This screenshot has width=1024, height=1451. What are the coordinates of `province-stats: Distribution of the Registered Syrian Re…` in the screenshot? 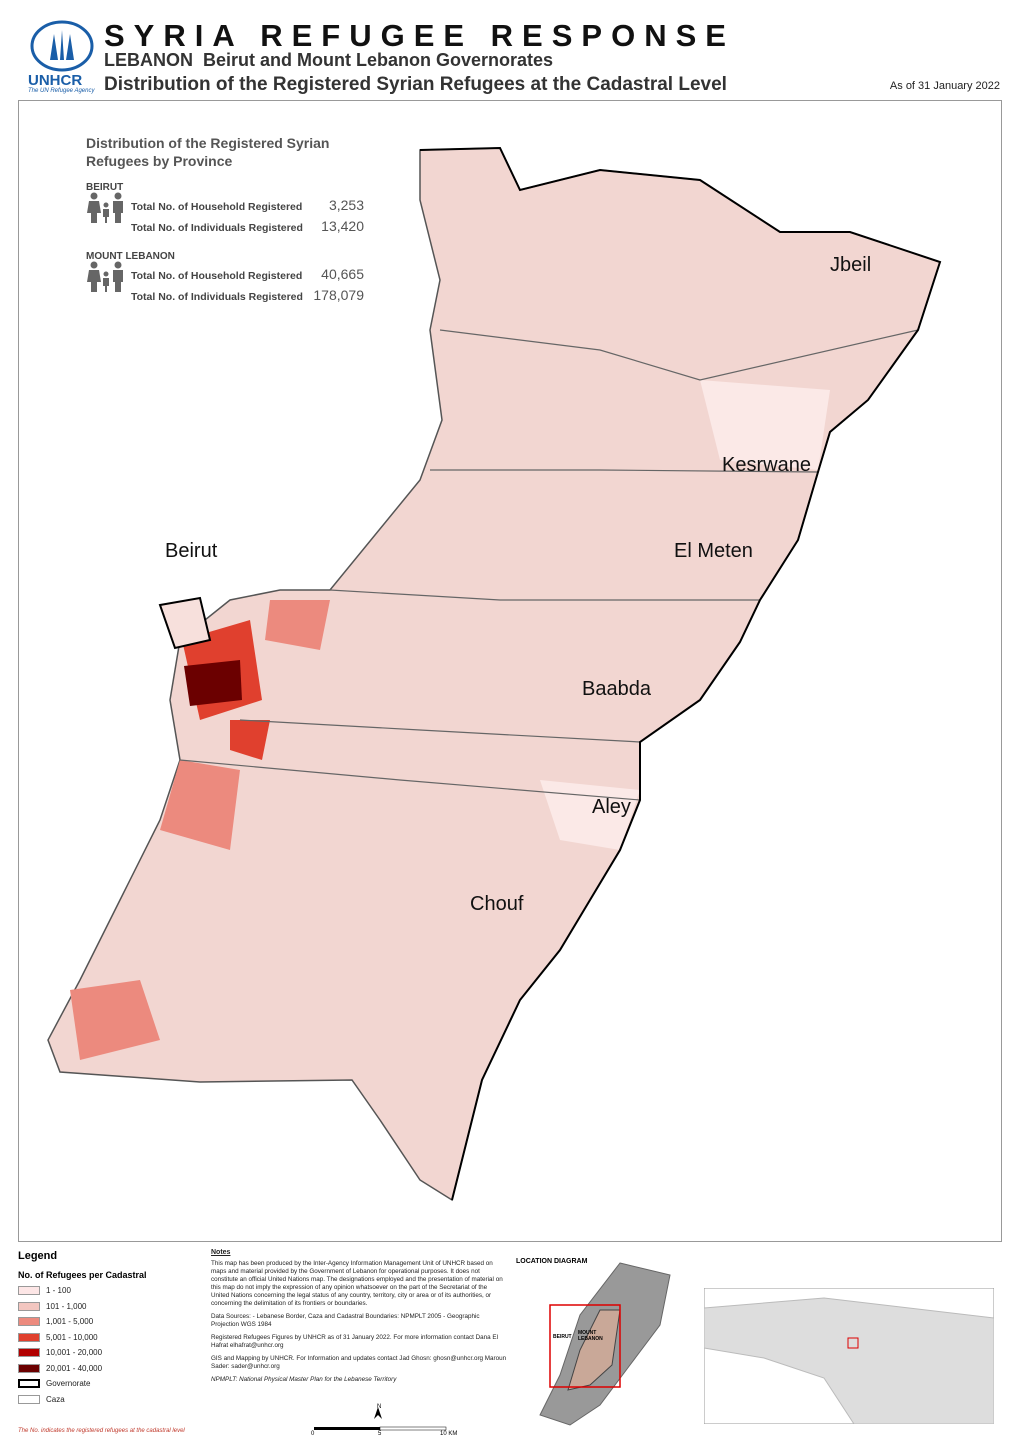 It's located at (231, 221).